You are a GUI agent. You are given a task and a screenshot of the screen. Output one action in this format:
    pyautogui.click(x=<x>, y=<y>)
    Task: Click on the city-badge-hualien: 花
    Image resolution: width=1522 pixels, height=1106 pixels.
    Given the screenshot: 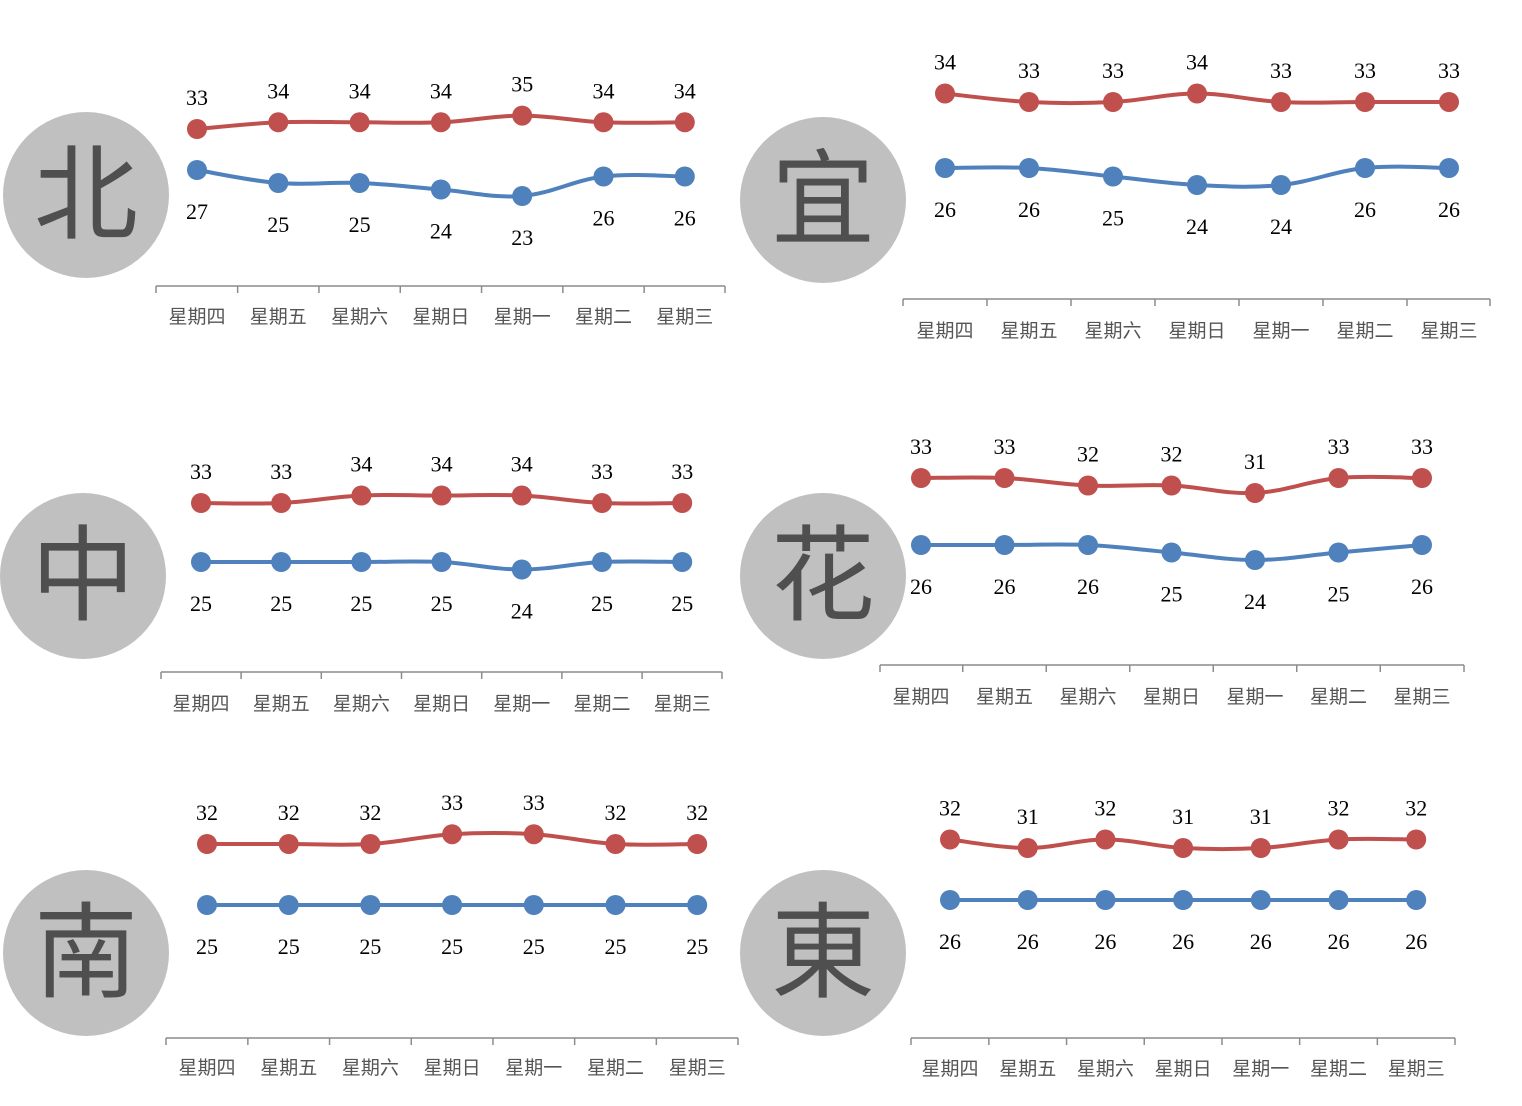 What is the action you would take?
    pyautogui.click(x=823, y=576)
    